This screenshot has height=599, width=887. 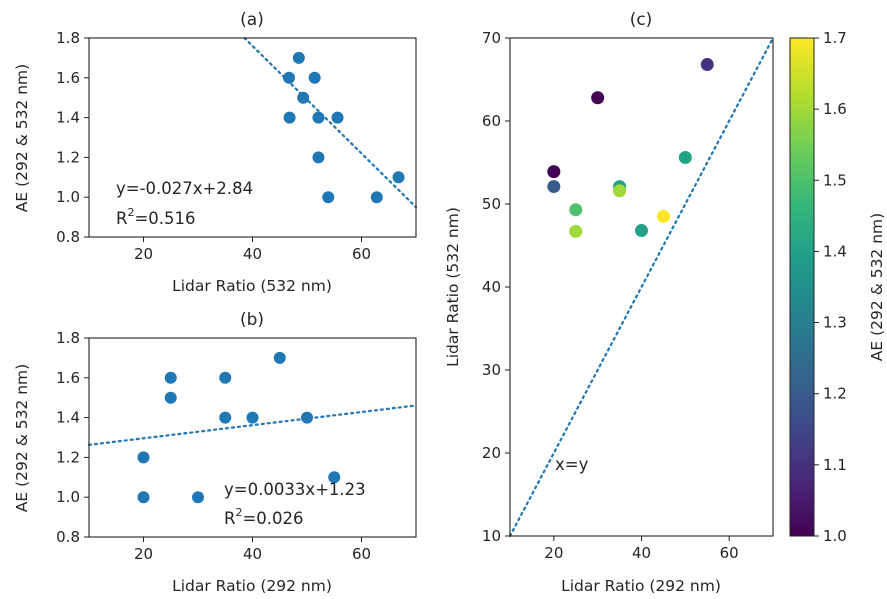 What do you see at coordinates (491, 370) in the screenshot?
I see `panel-c-y-tick-label-2: 30` at bounding box center [491, 370].